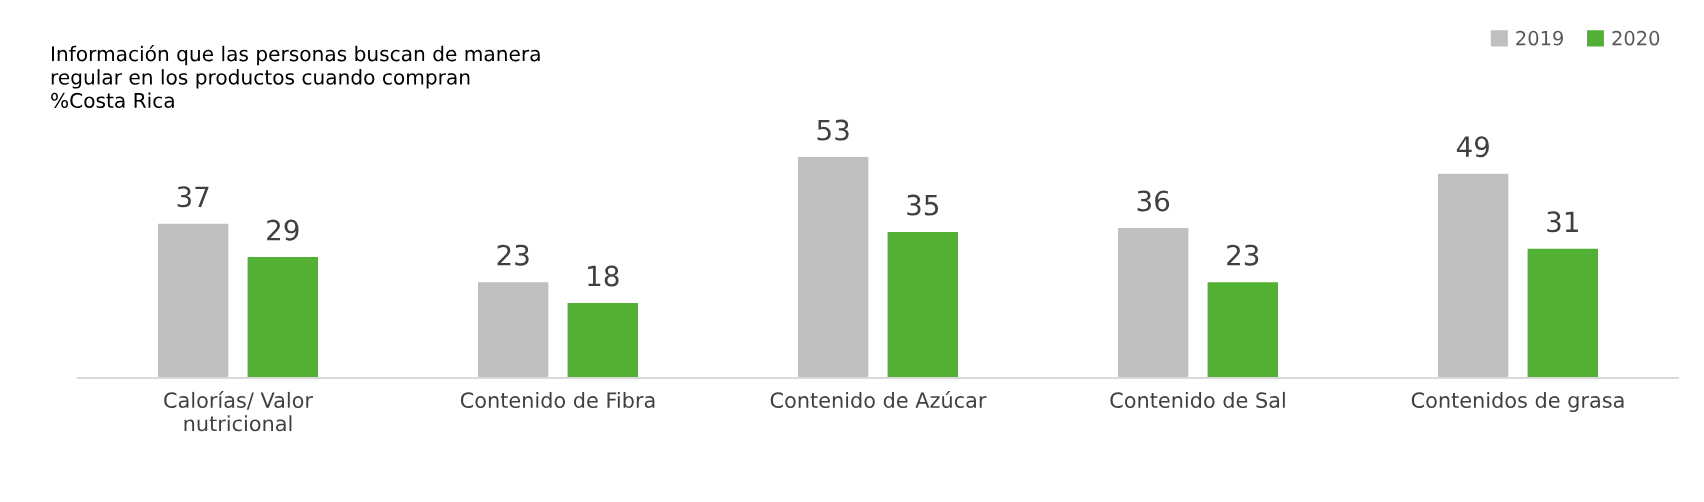  What do you see at coordinates (1197, 400) in the screenshot?
I see `x-tick-label: Contenido de Sal` at bounding box center [1197, 400].